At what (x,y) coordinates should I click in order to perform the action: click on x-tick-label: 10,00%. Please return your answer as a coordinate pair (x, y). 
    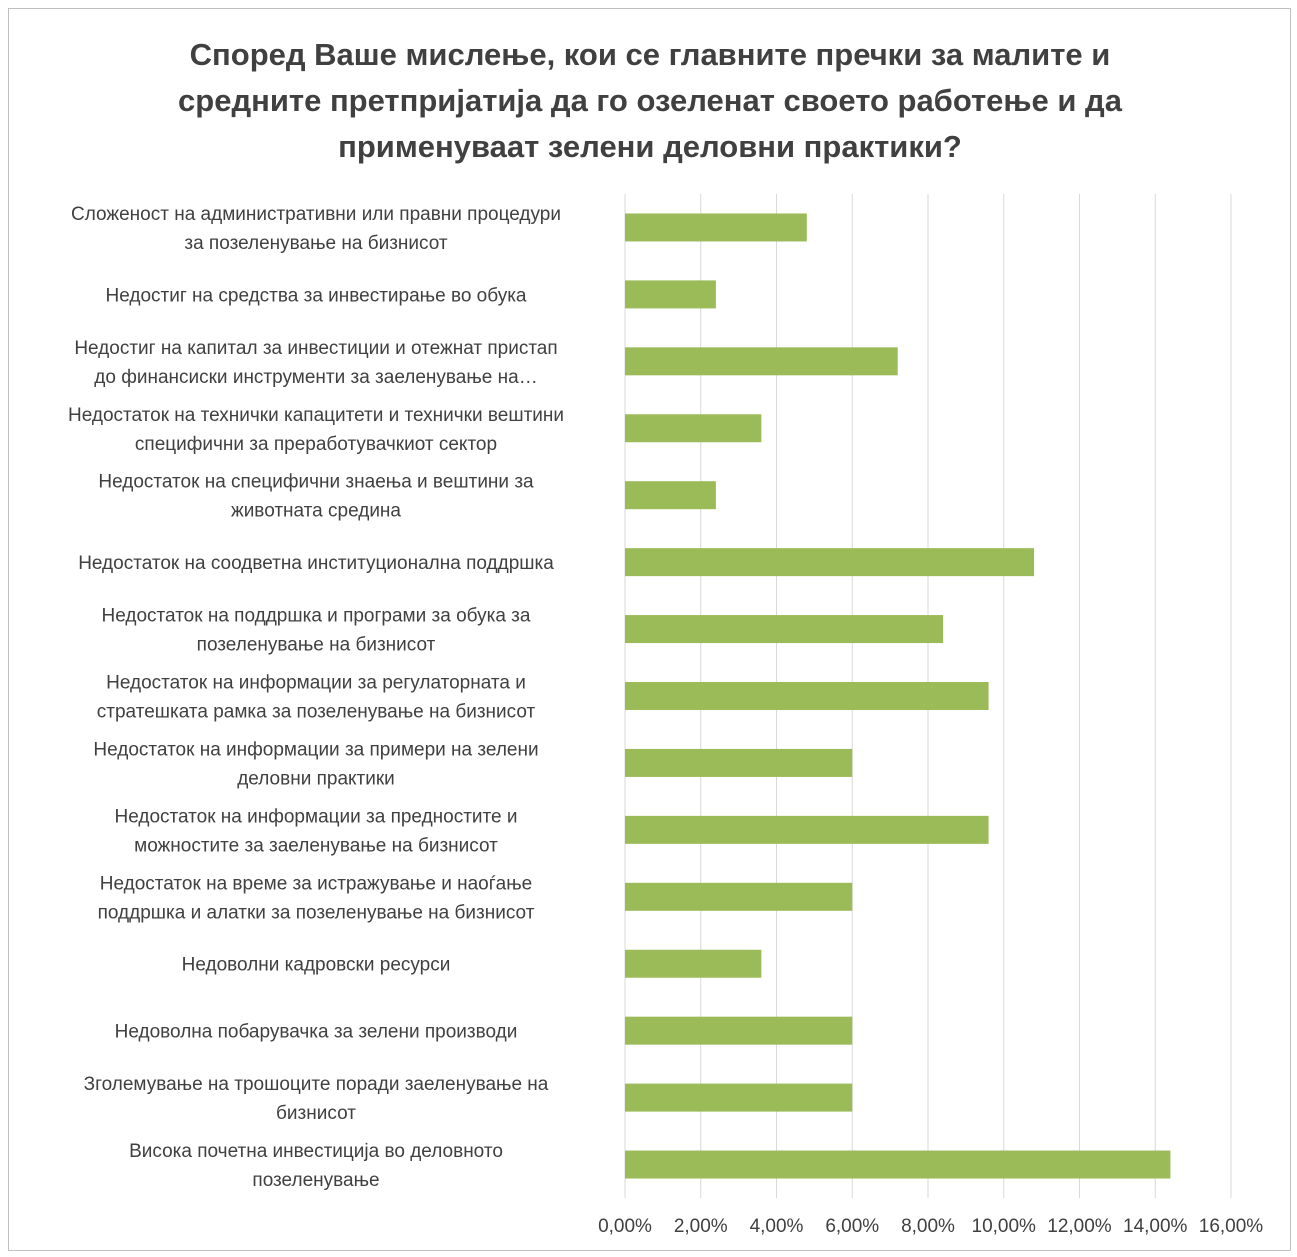
    Looking at the image, I should click on (1004, 1226).